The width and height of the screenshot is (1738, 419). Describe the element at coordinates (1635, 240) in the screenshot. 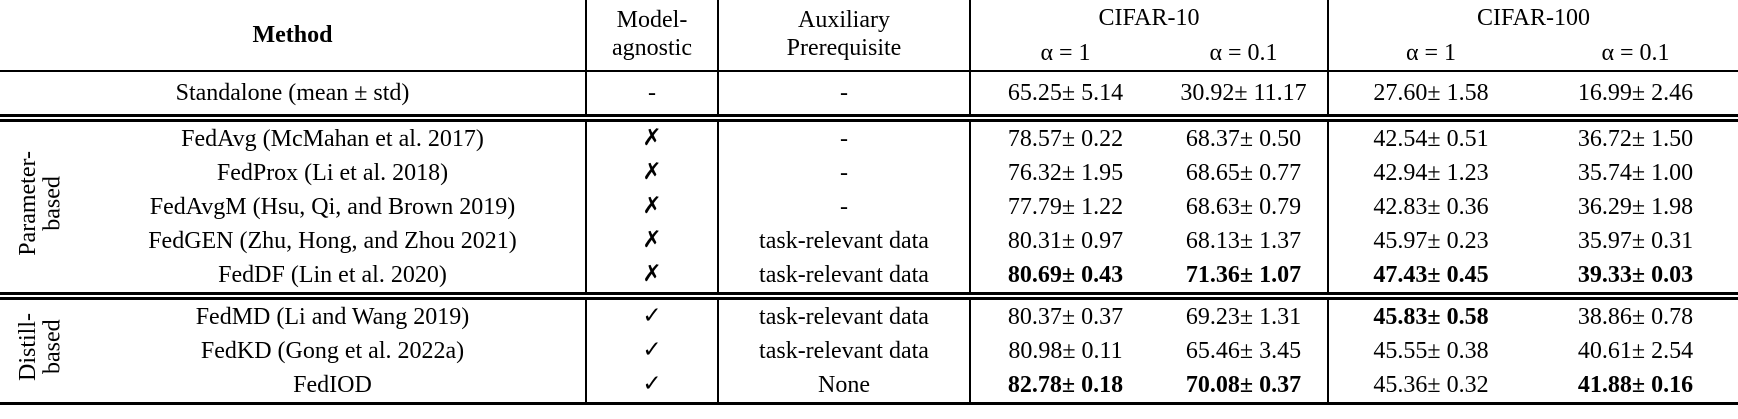

I see `value-cell: 35.97± 0.31` at that location.